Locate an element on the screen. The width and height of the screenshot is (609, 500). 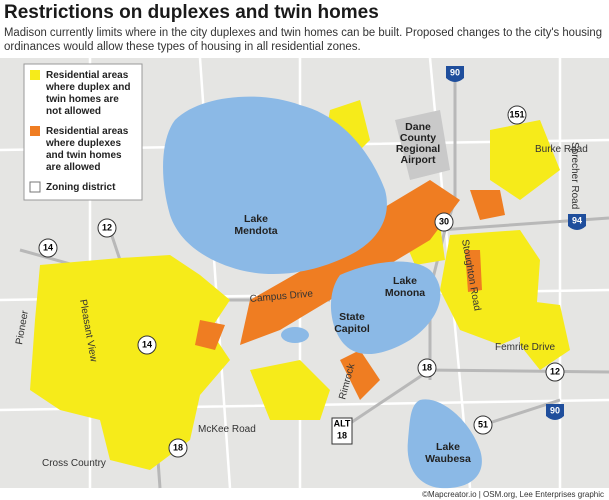
shield-label: 94 is located at coordinates (577, 220).